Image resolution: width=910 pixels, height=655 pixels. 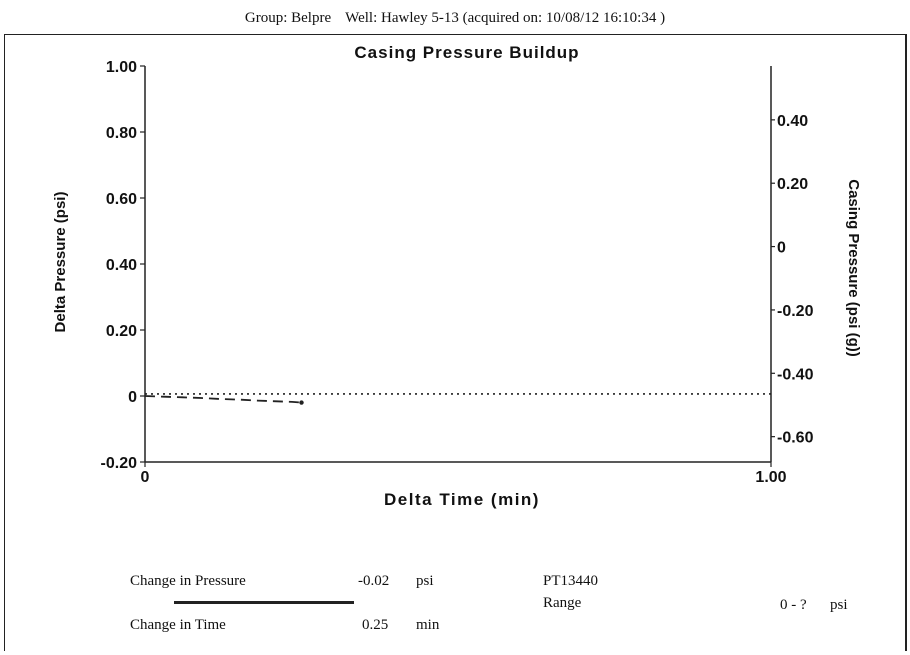 What do you see at coordinates (121, 67) in the screenshot?
I see `y-tick-label: 1.00` at bounding box center [121, 67].